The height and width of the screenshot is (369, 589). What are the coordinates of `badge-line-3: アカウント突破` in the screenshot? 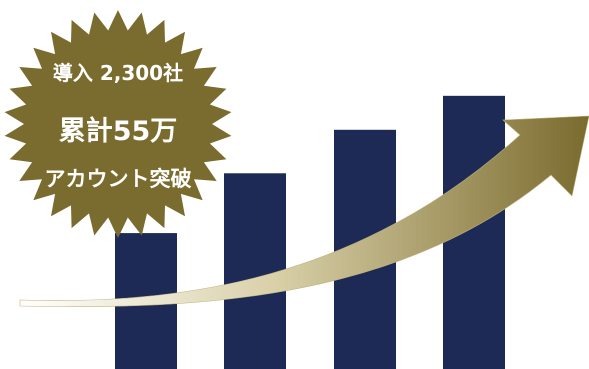 It's located at (118, 179).